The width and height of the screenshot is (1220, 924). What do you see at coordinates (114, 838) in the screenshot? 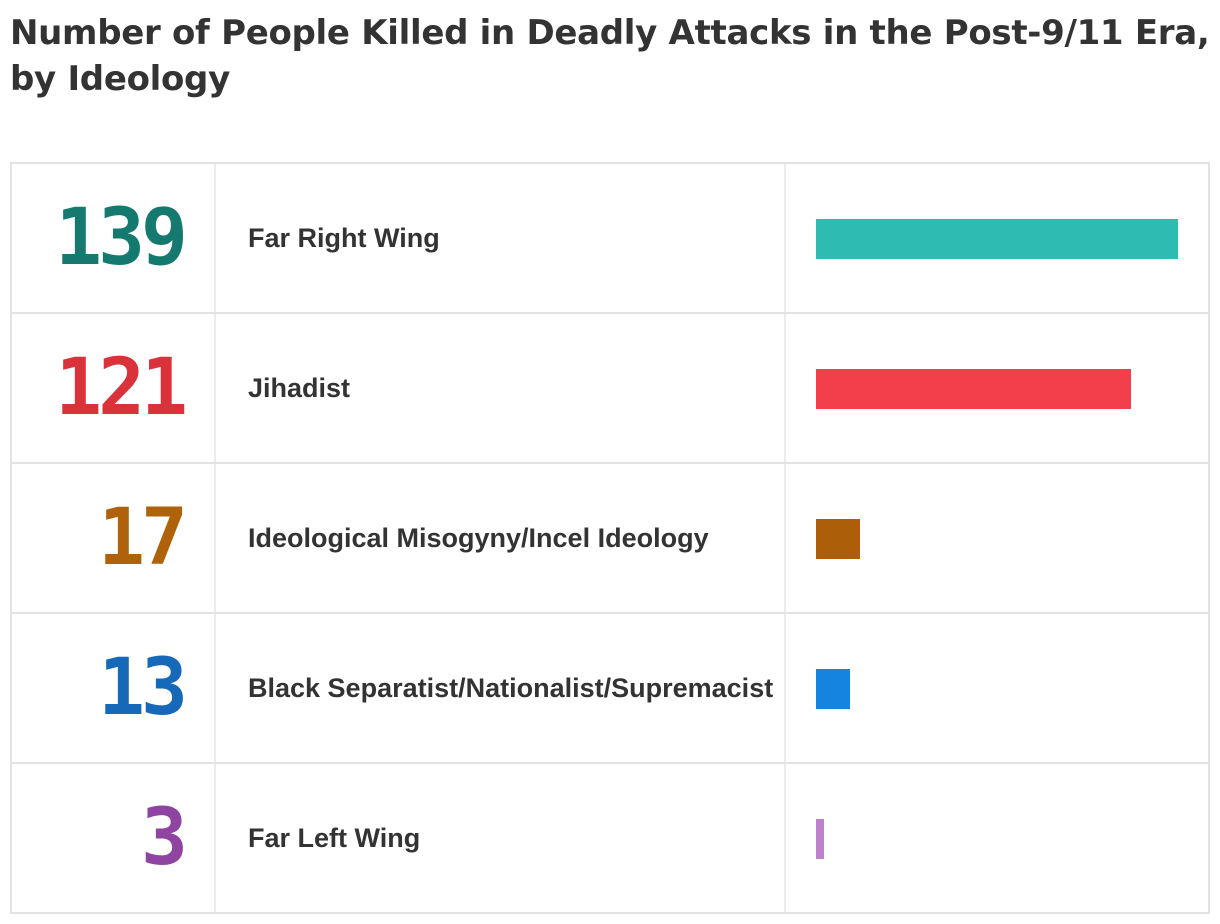
I see `value-cell: 3` at bounding box center [114, 838].